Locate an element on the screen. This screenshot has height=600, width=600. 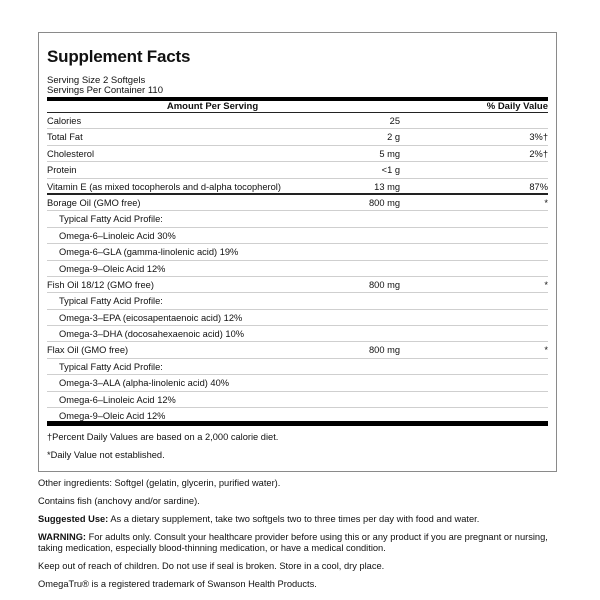
amount-header: Amount Per Serving is located at coordinates (212, 106).